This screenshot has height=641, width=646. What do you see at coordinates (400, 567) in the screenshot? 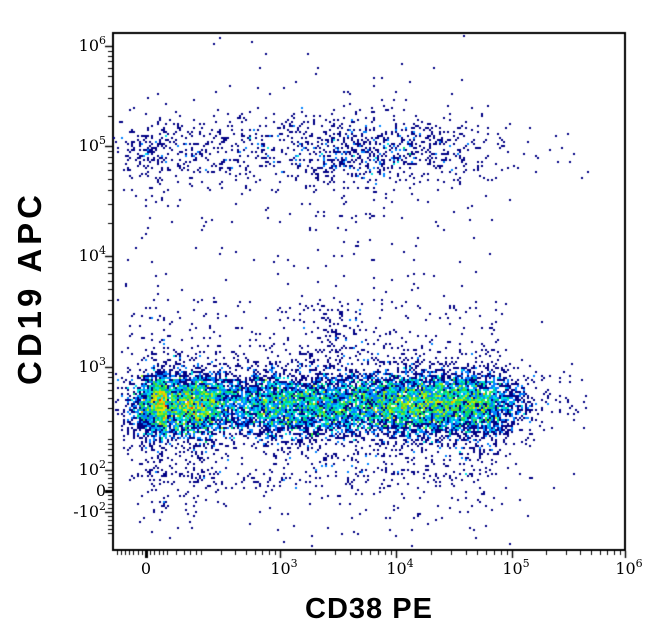
I see `x-tick-label: 10⁴` at bounding box center [400, 567].